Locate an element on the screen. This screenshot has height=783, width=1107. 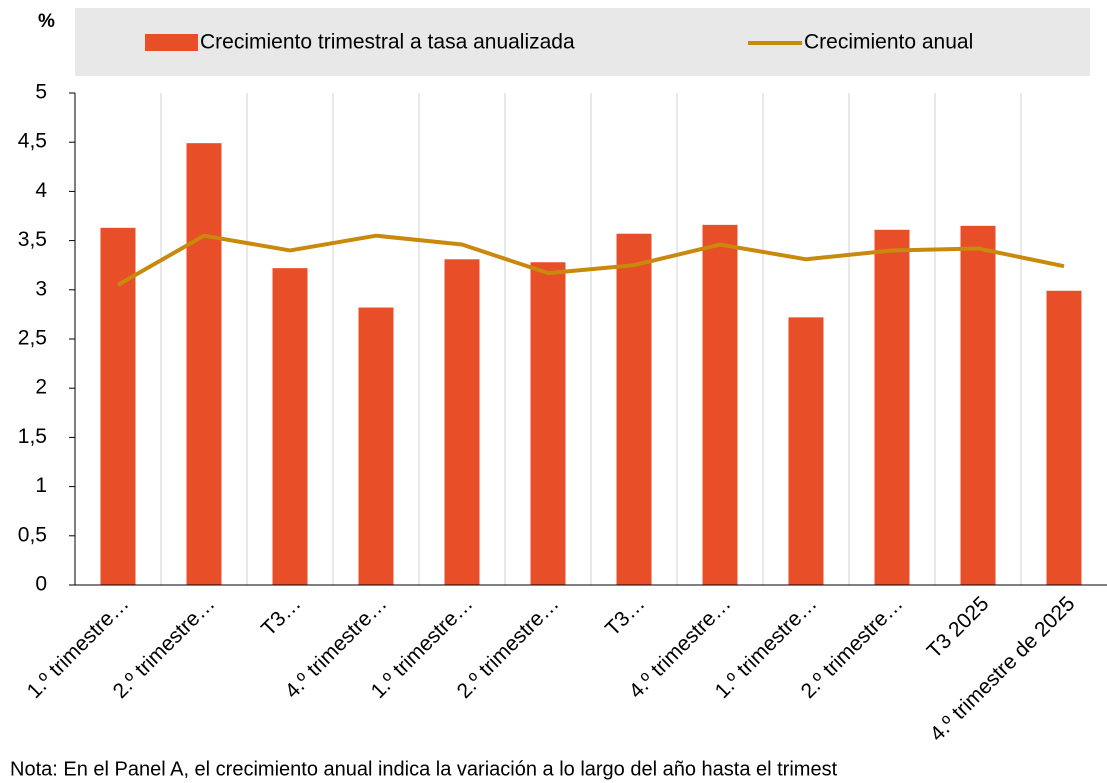
line is located at coordinates (591, 260).